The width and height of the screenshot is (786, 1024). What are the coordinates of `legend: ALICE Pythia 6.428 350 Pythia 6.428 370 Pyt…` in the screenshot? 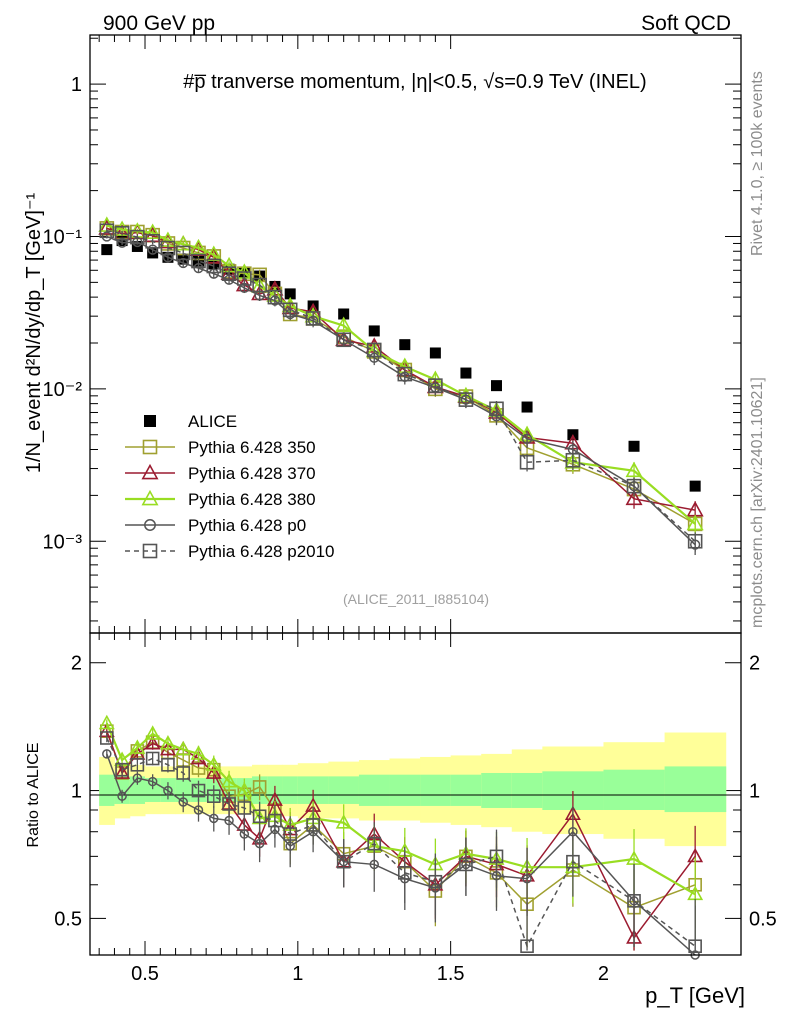 It's located at (230, 486).